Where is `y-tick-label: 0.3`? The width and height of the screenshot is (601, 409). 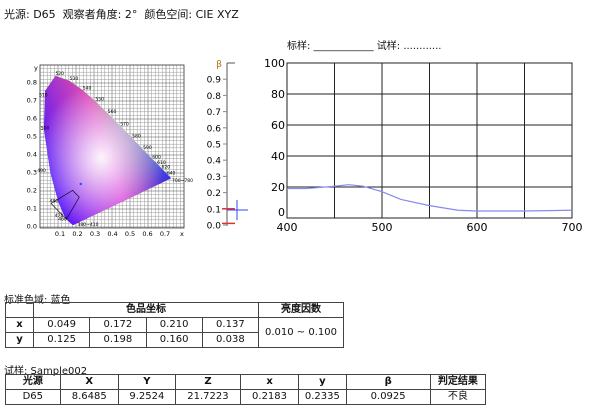
y-tick-label: 0.3 is located at coordinates (32, 173).